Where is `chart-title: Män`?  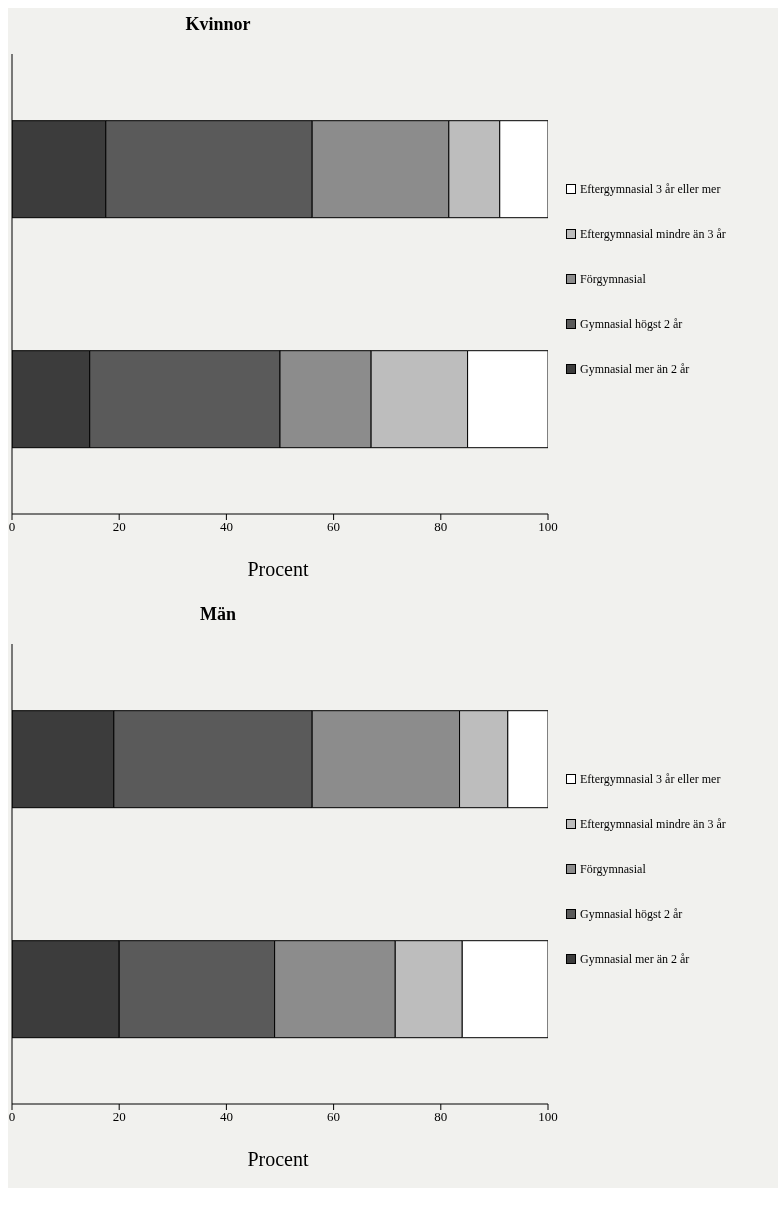
chart-title: Män is located at coordinates (218, 614).